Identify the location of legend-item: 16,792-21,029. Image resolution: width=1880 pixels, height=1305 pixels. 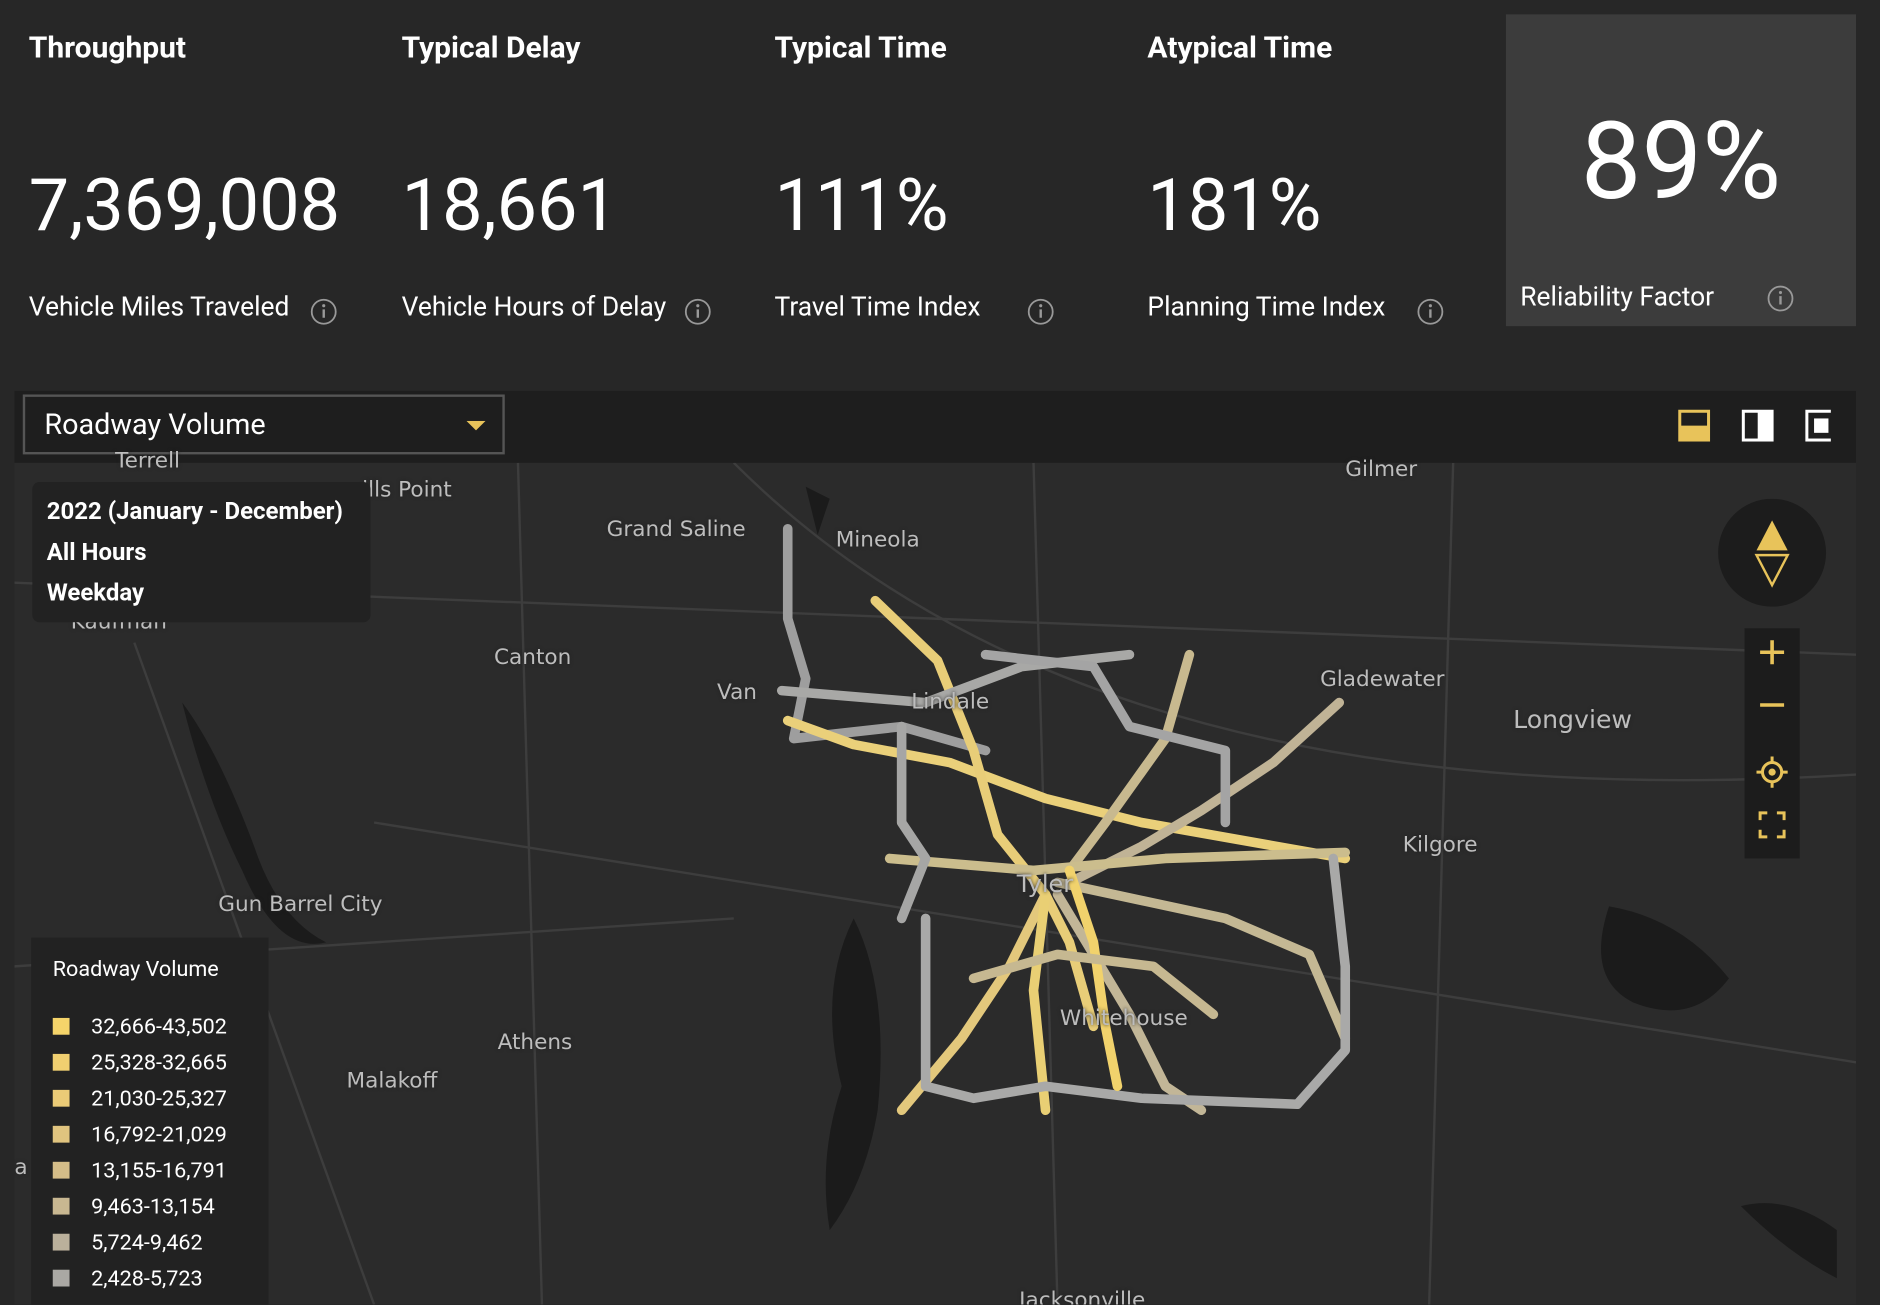
(139, 1135).